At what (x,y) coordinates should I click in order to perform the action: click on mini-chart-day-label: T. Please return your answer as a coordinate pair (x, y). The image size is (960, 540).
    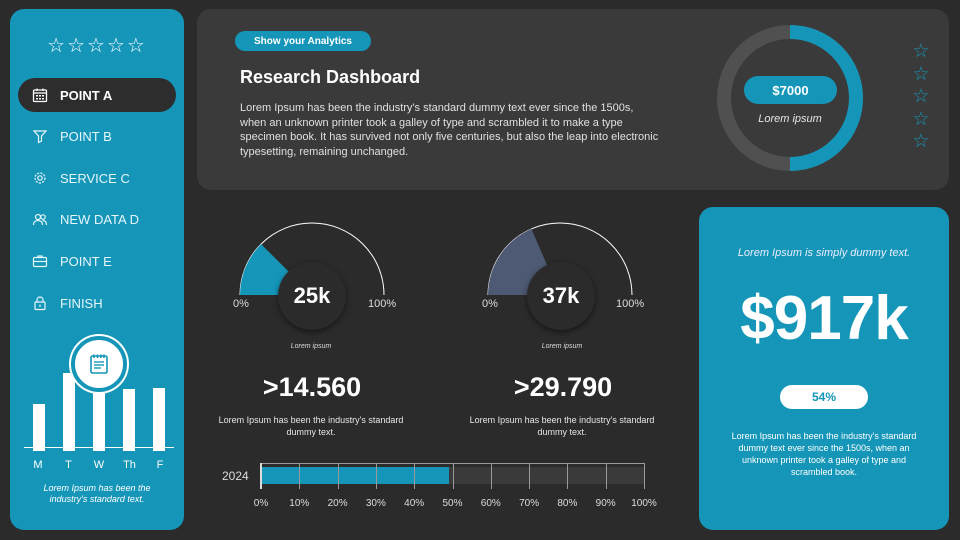
    Looking at the image, I should click on (68, 465).